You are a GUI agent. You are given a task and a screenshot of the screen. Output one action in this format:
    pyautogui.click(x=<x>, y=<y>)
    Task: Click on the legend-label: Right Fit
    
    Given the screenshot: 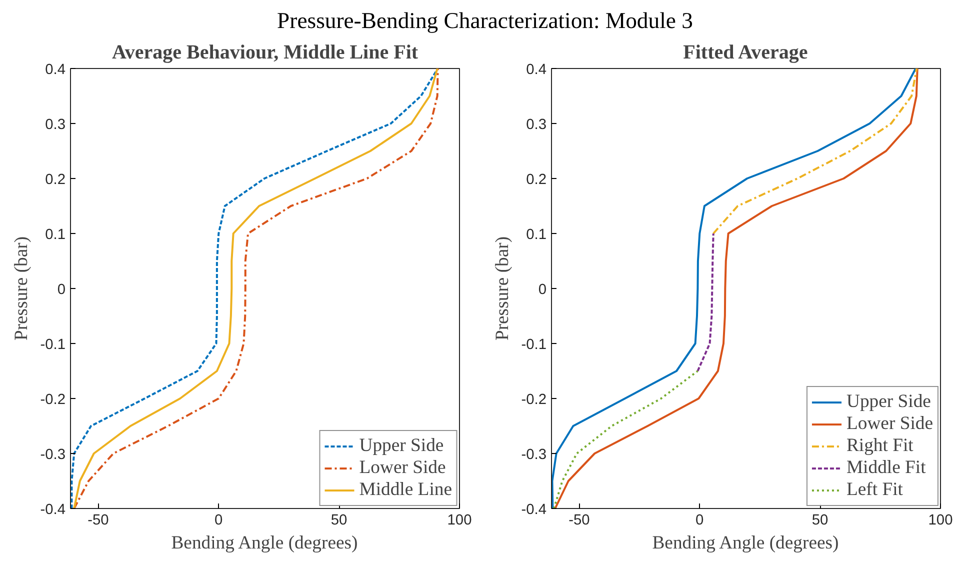 What is the action you would take?
    pyautogui.click(x=880, y=446)
    